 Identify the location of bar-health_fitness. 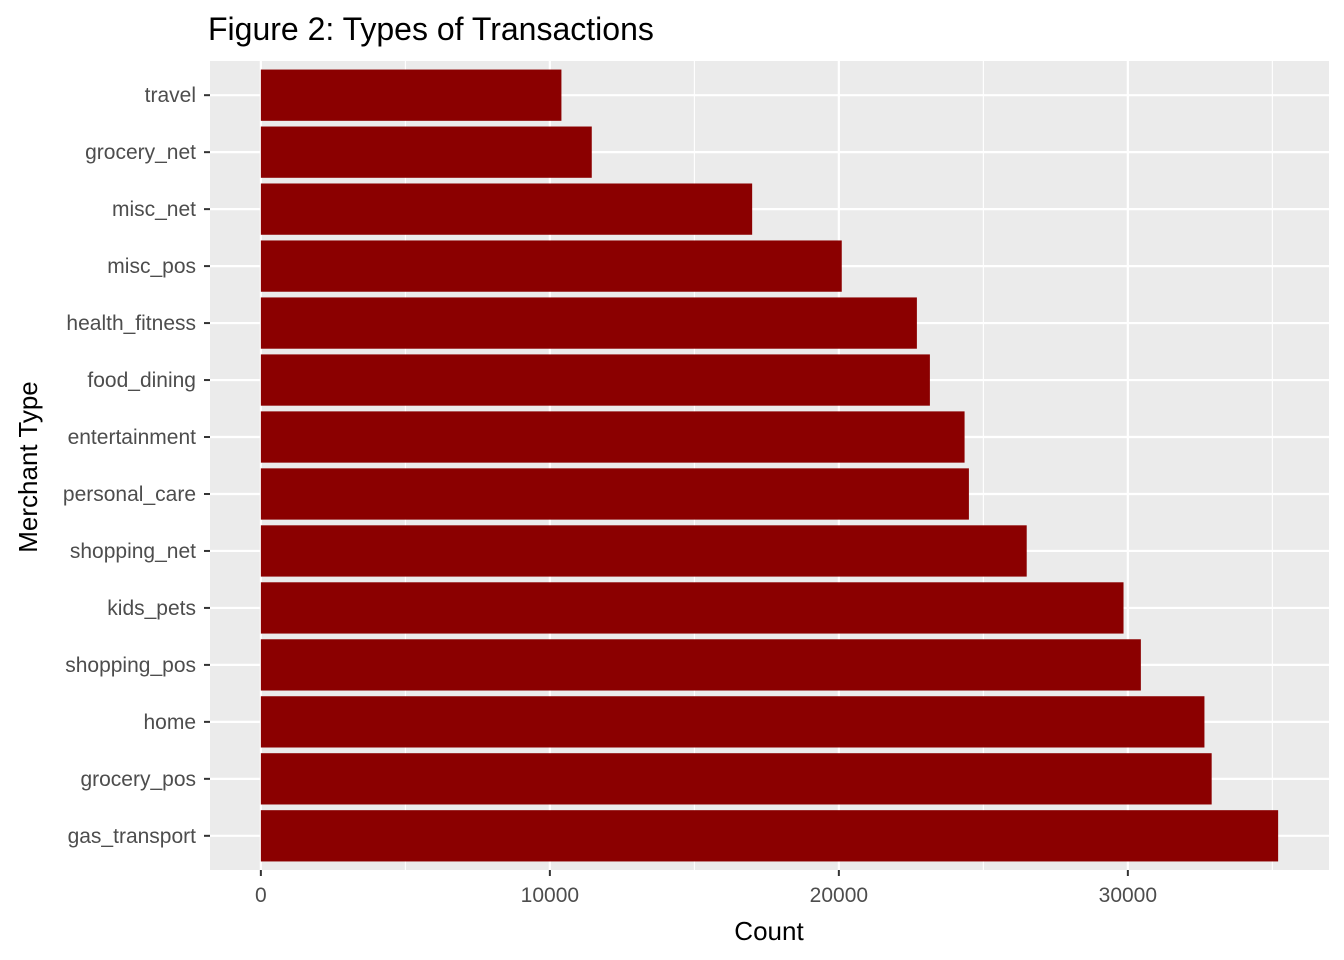
(588, 323).